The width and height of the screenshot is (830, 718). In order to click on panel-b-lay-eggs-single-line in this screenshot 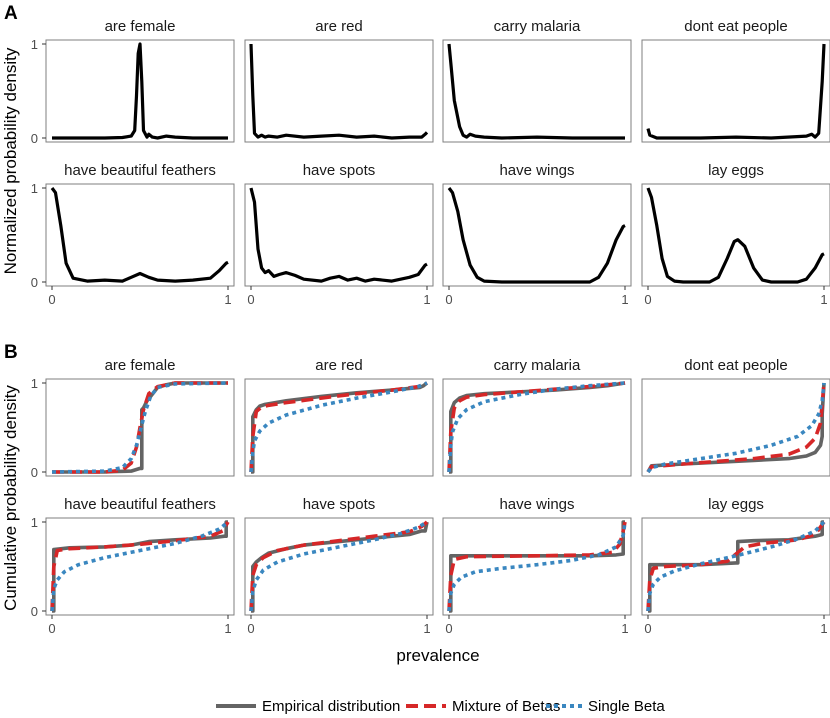, I will do `click(736, 566)`.